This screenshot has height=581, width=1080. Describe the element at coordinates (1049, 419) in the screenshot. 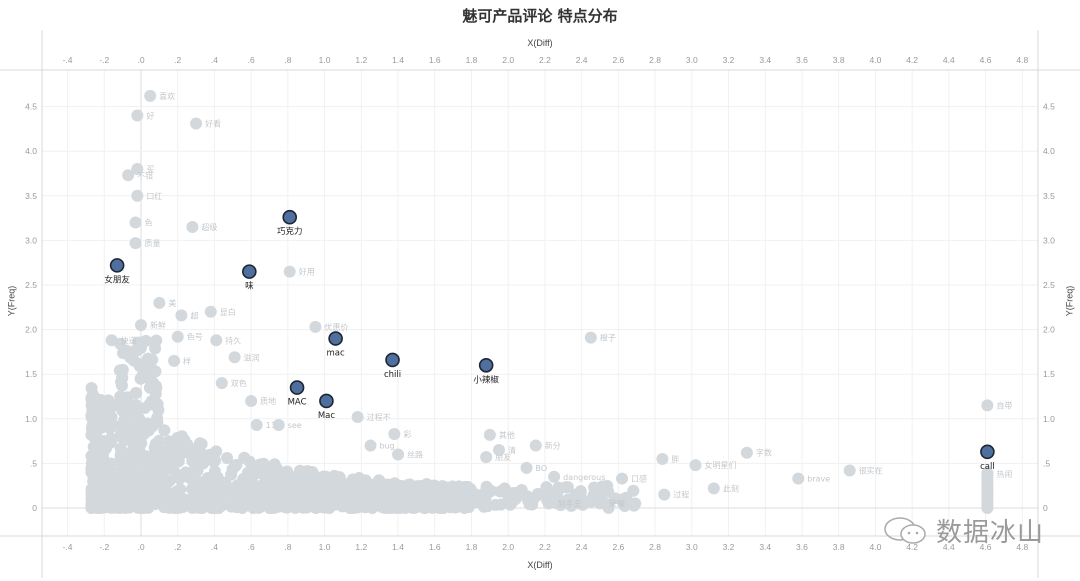

I see `svg-text: 1.0` at that location.